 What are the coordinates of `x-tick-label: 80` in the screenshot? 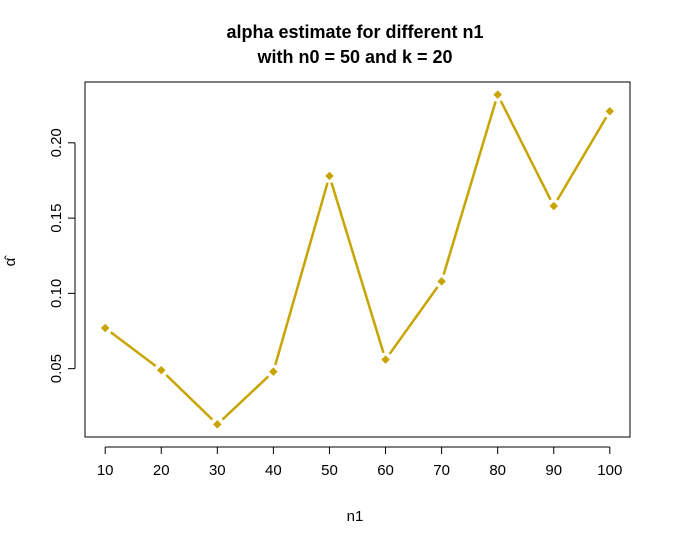 It's located at (497, 470).